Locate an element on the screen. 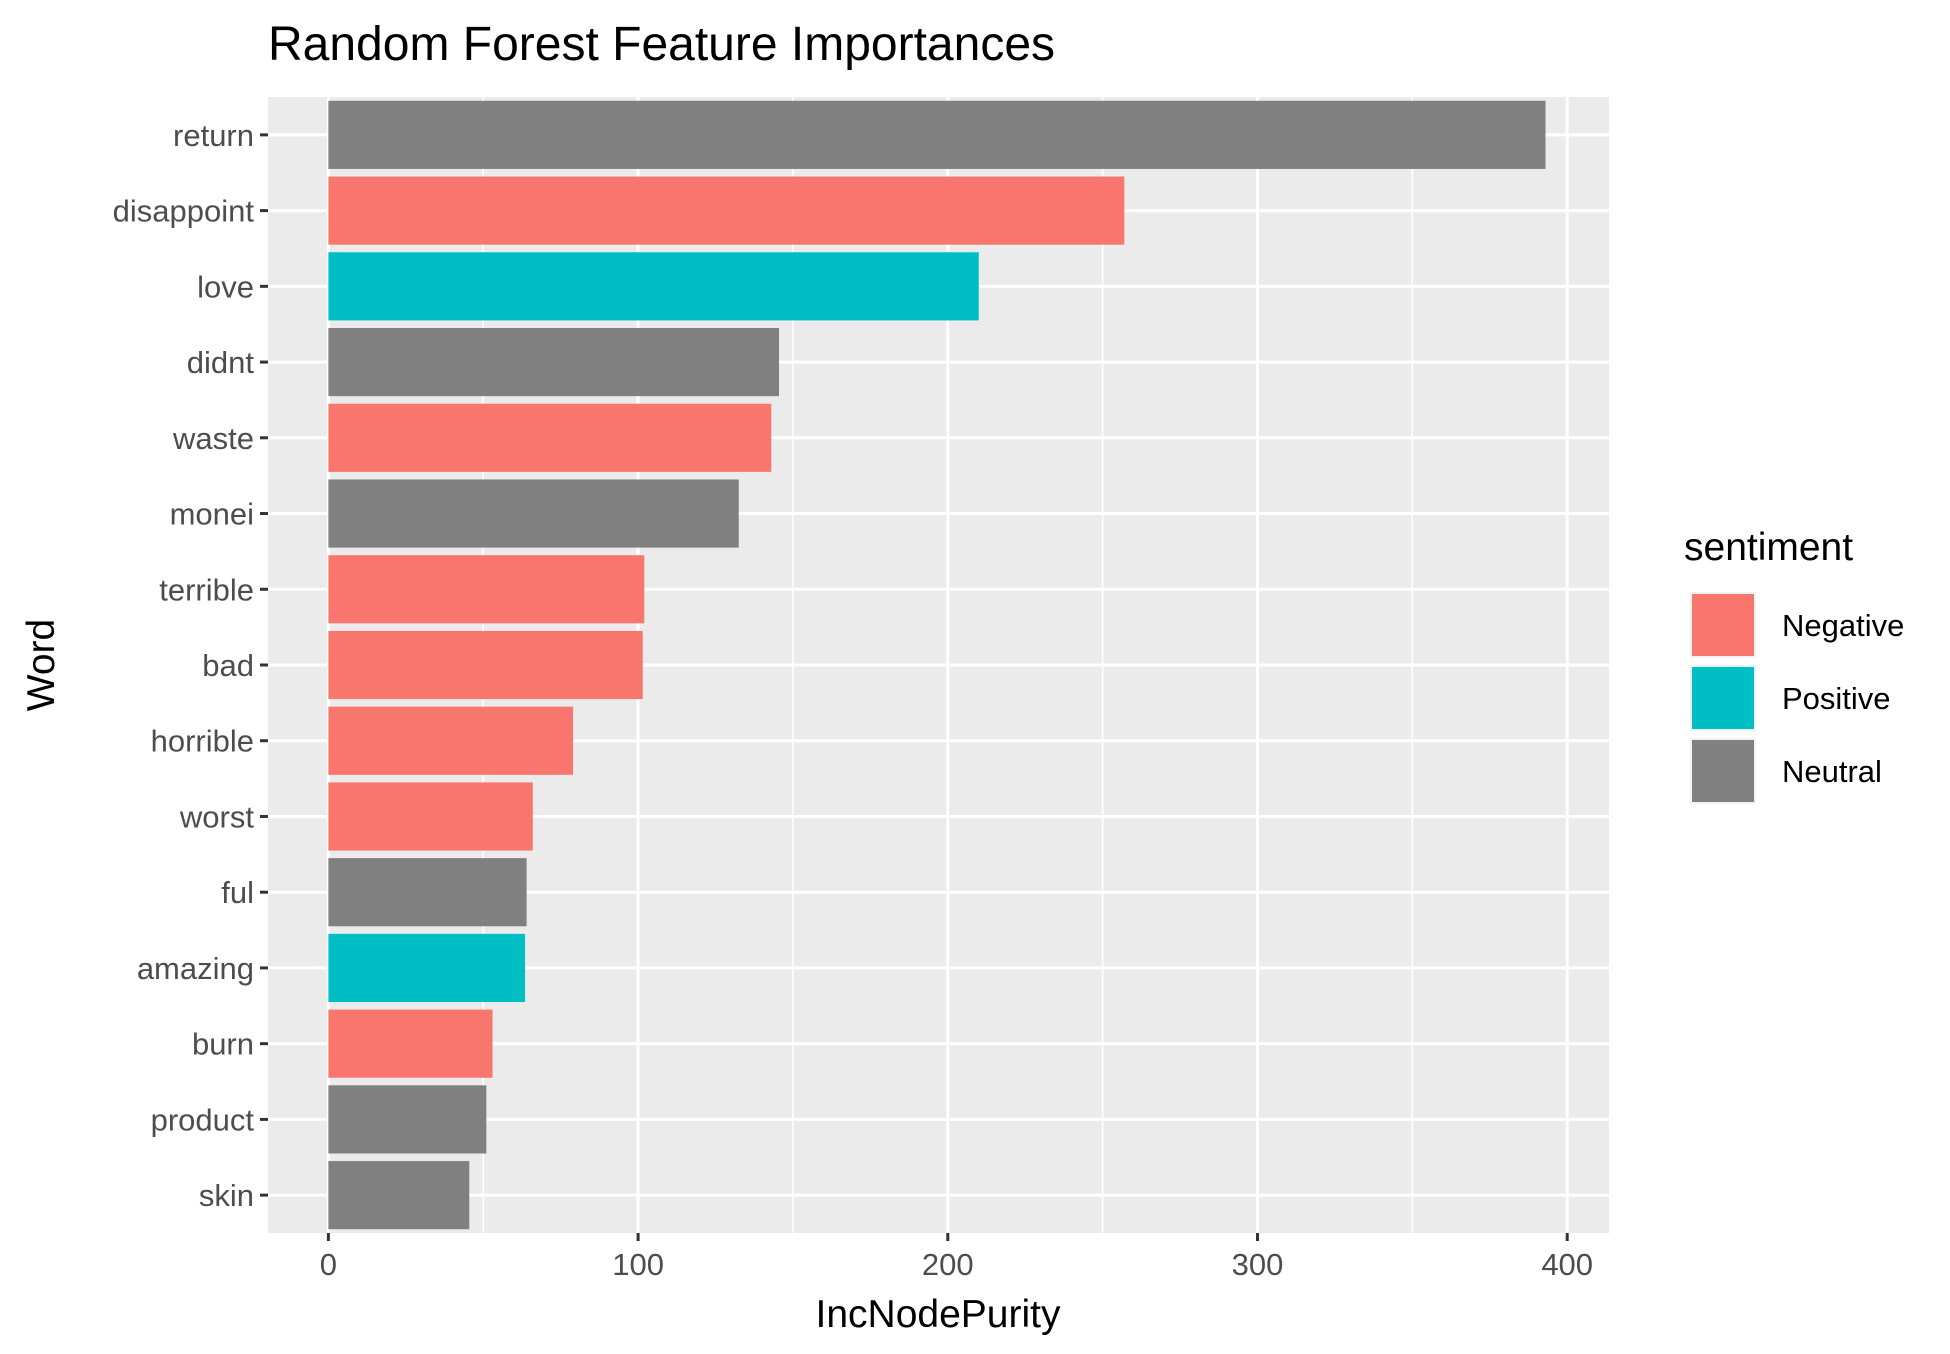  legend-swatch-positive is located at coordinates (1723, 698).